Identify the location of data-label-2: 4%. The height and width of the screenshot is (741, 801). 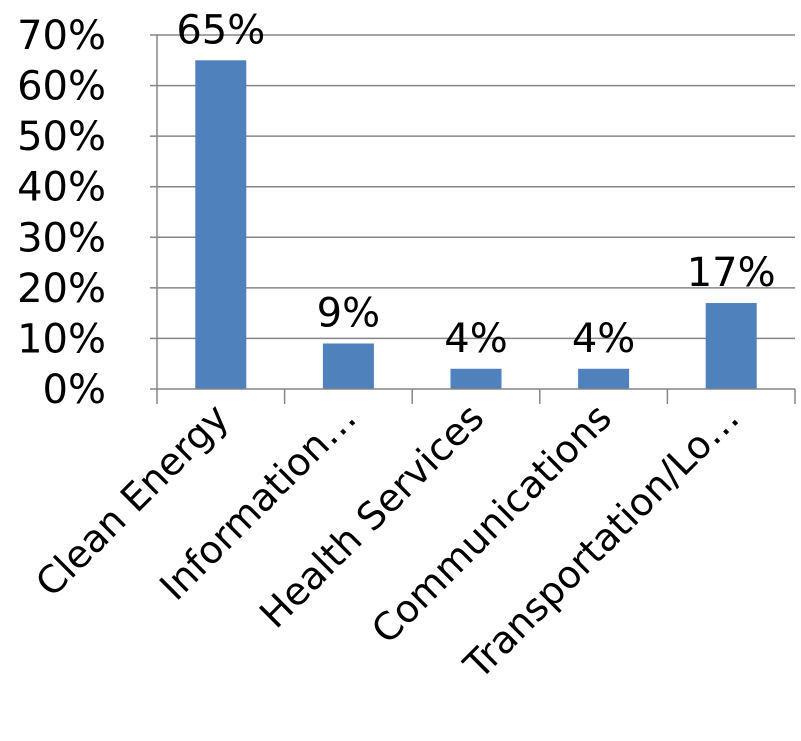
(475, 339).